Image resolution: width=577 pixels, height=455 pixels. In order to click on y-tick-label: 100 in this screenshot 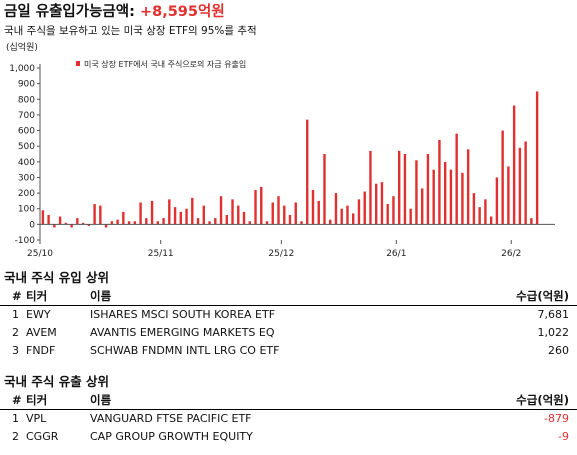, I will do `click(26, 210)`.